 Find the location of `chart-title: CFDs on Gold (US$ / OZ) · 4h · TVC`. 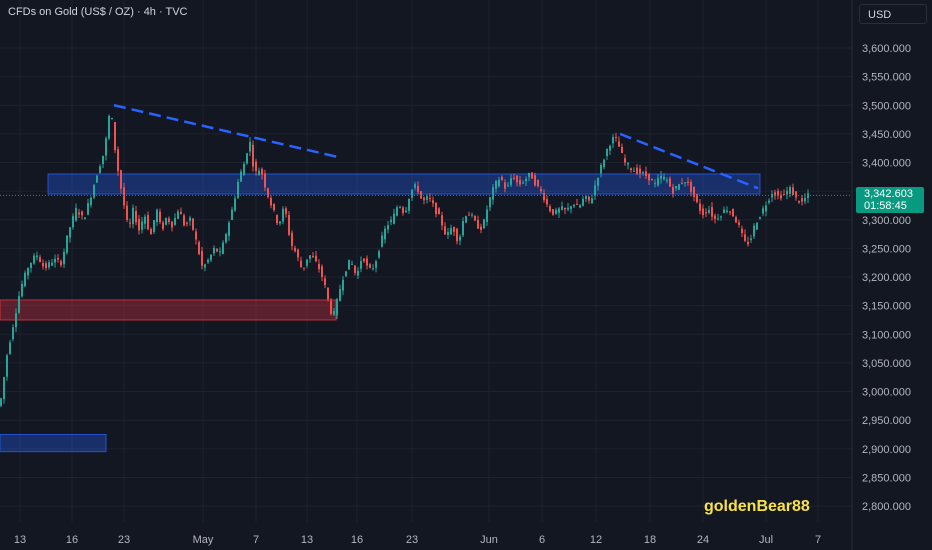

chart-title: CFDs on Gold (US$ / OZ) · 4h · TVC is located at coordinates (98, 12).